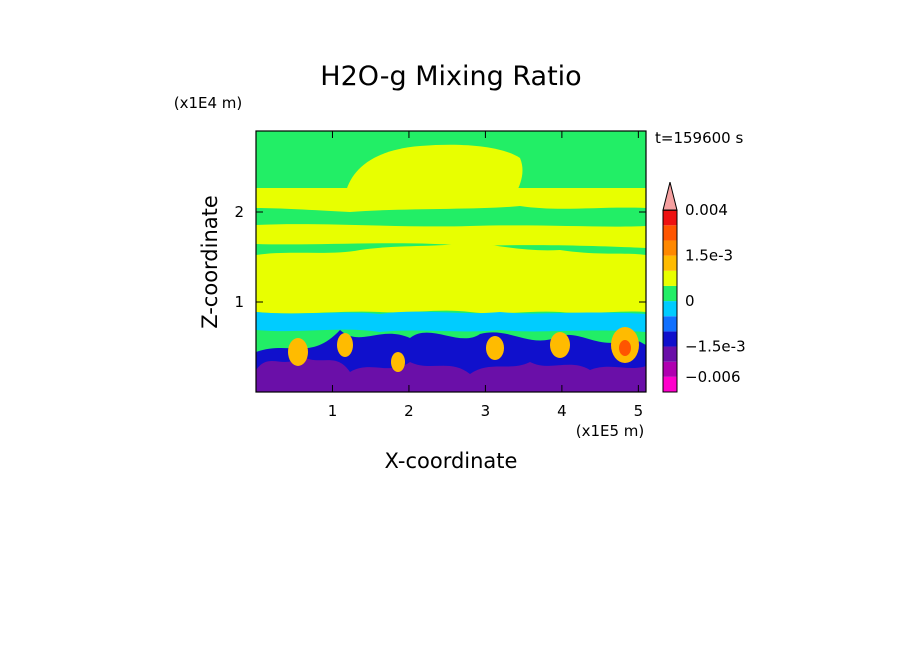  I want to click on colorbar-label: −1.5e-3, so click(715, 347).